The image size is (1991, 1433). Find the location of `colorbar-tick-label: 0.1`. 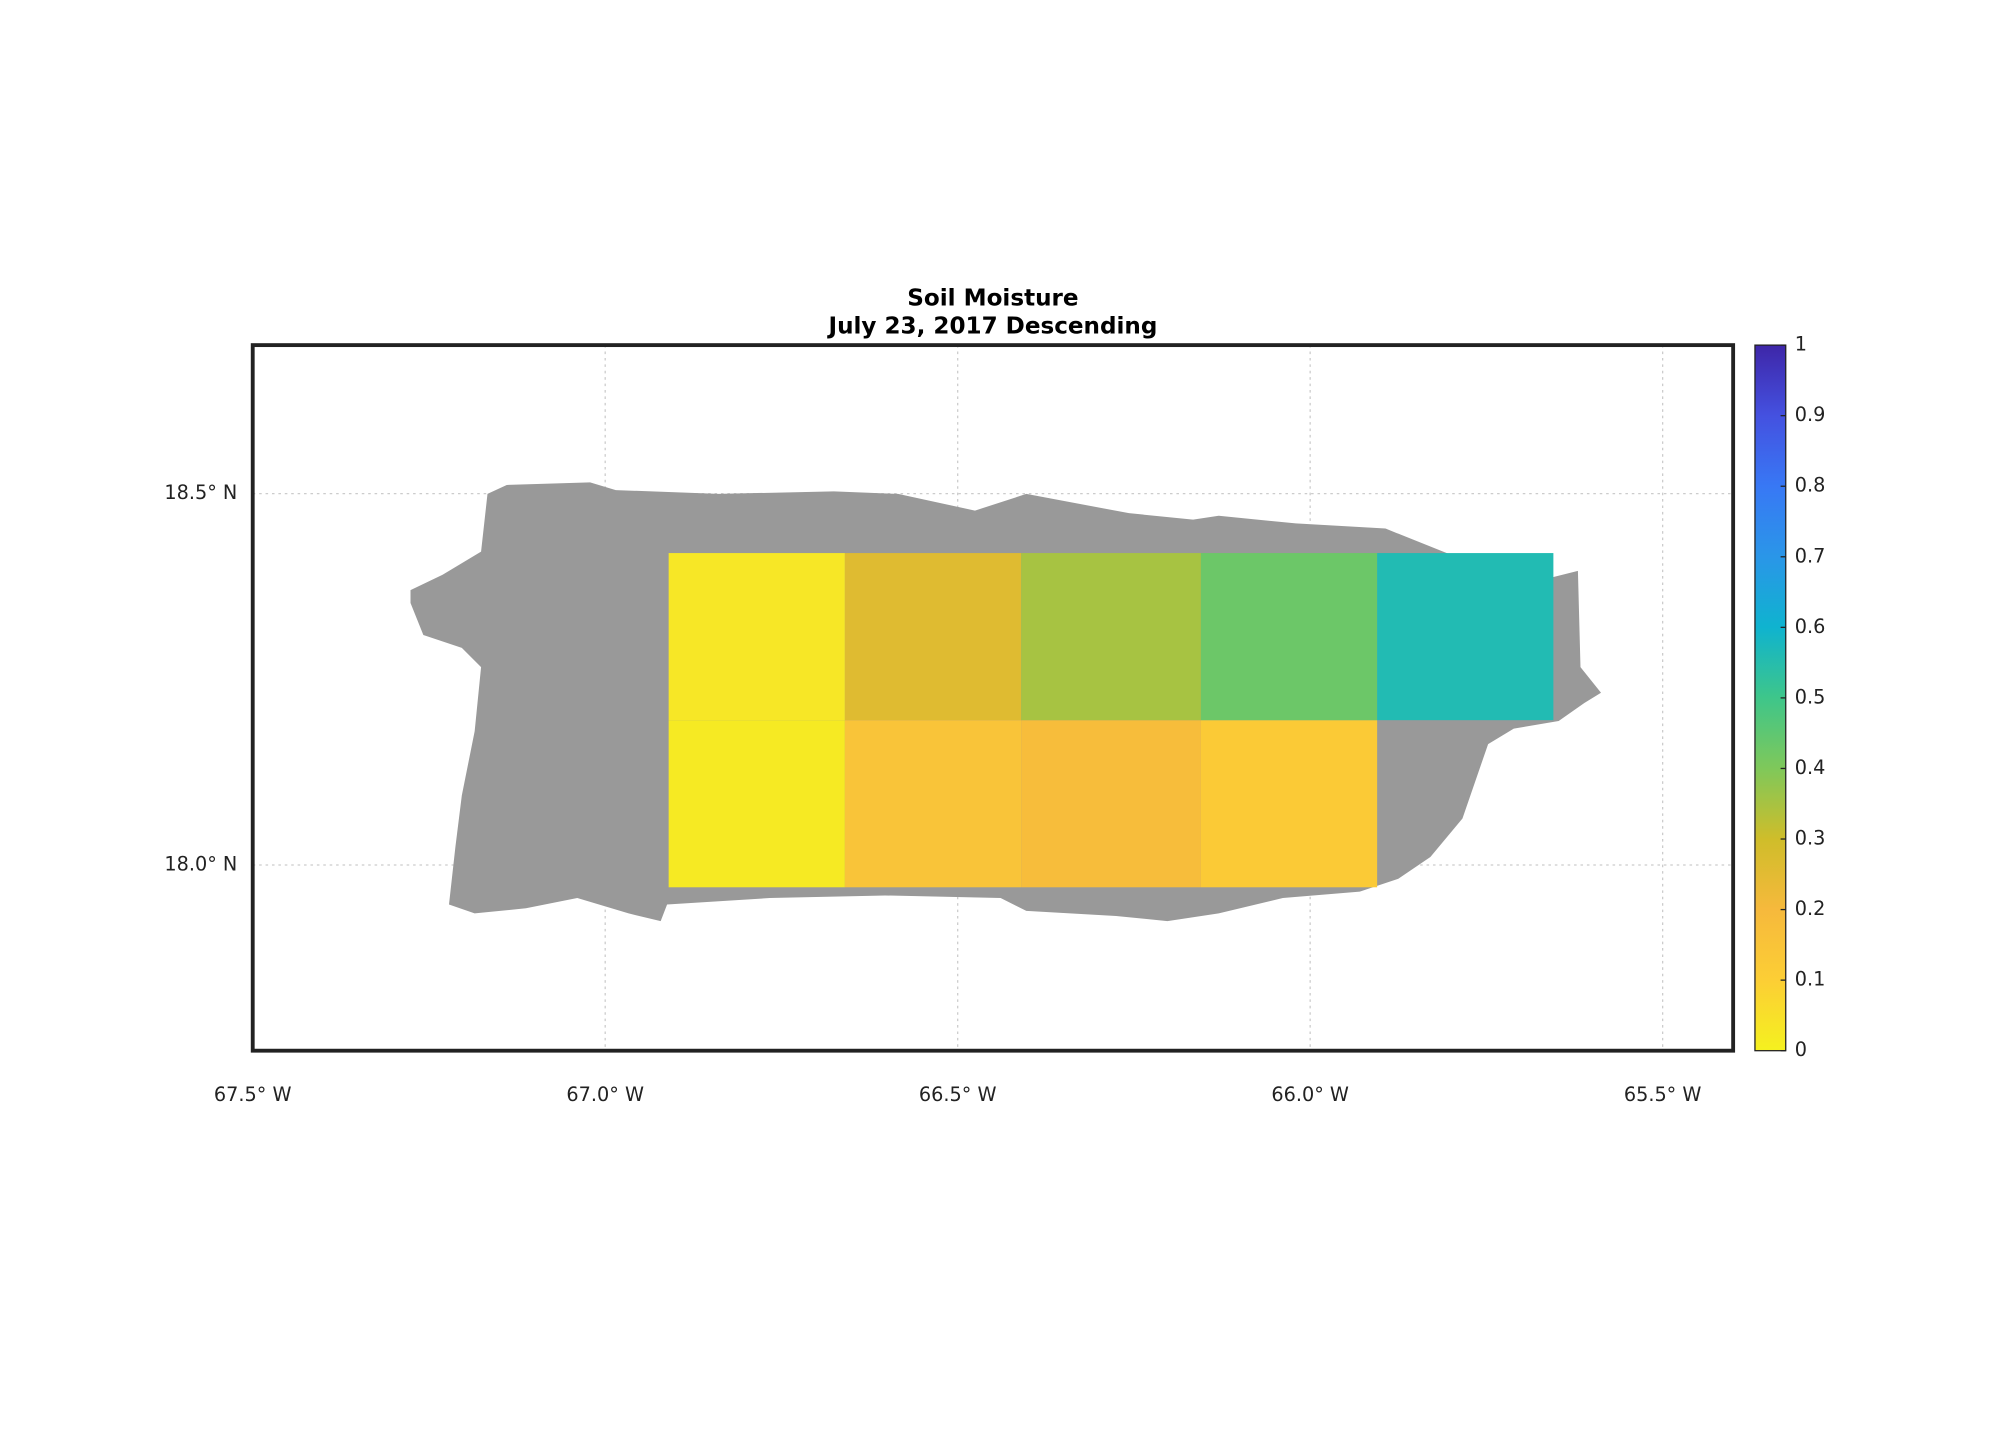

colorbar-tick-label: 0.1 is located at coordinates (1810, 979).